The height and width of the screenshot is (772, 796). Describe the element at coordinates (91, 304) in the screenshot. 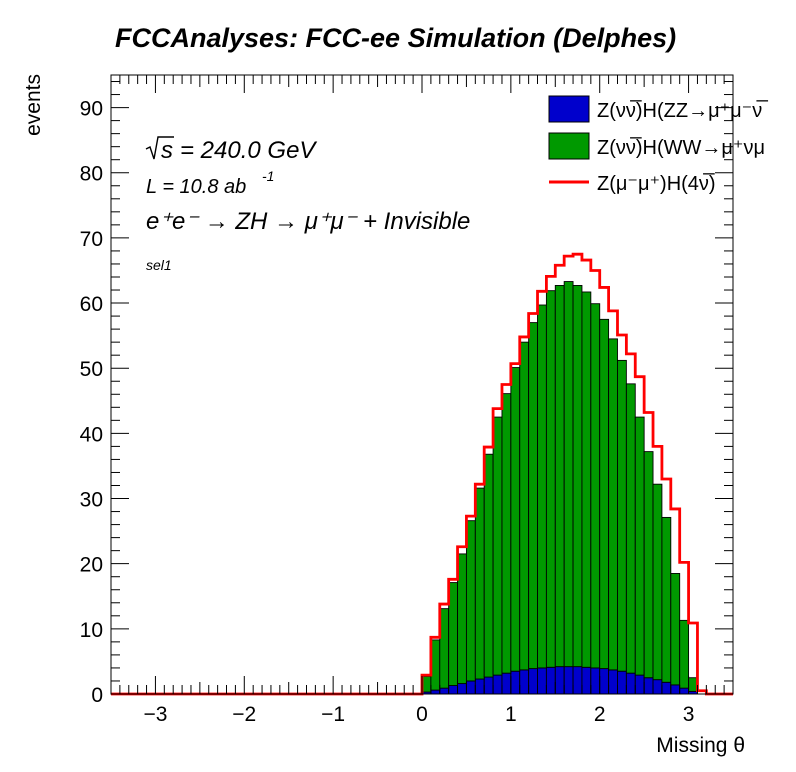

I see `y-tick-label: 60` at that location.